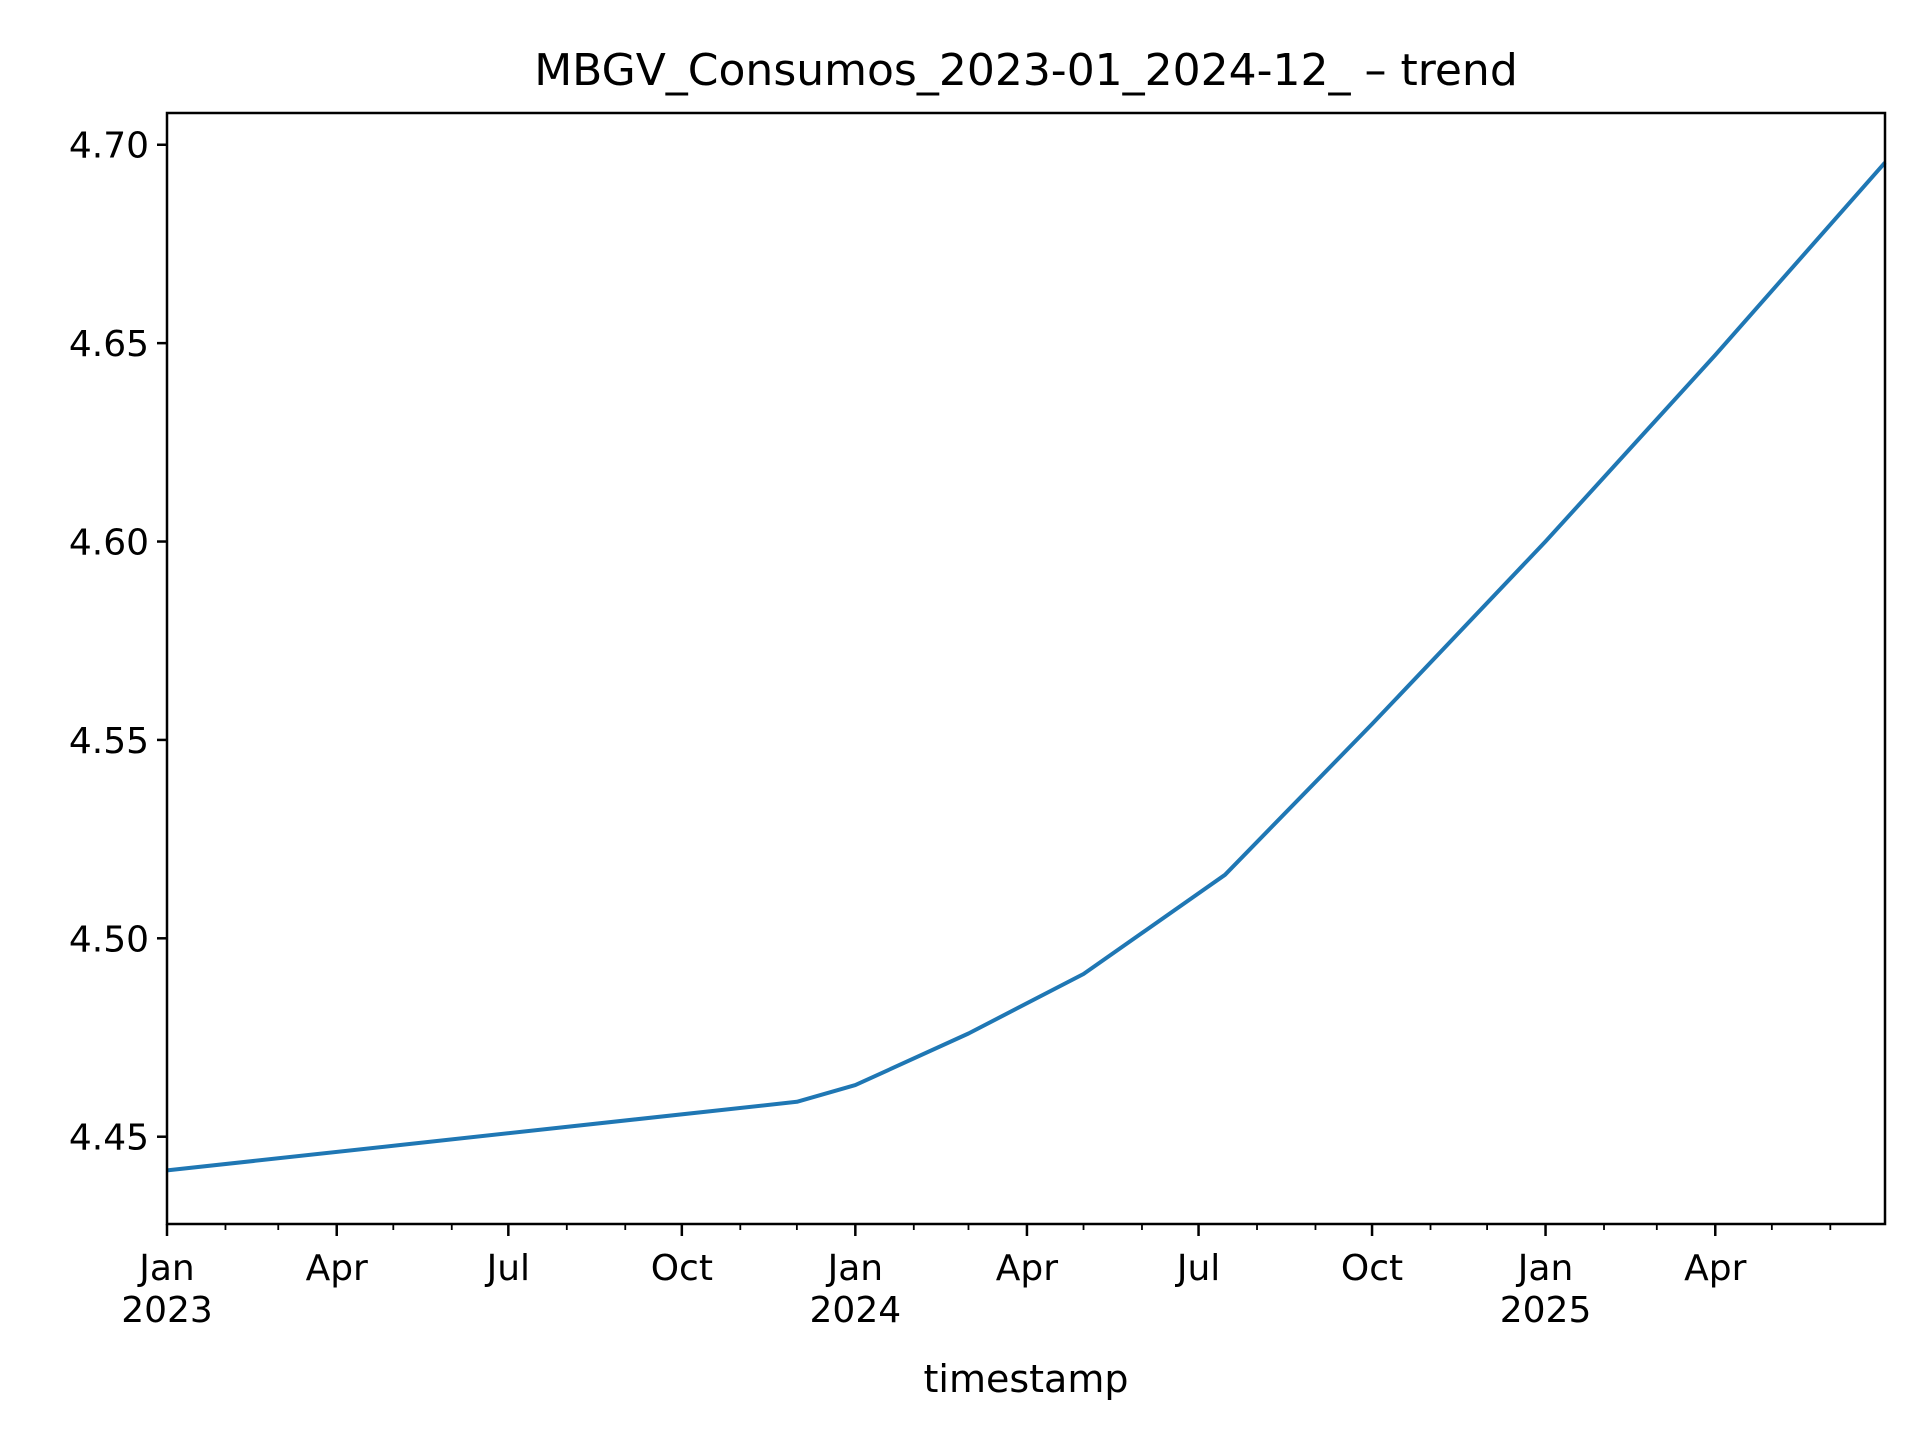 Image resolution: width=1920 pixels, height=1440 pixels. I want to click on chart-title: MBGV_Consumos_2023-01_2024-12_ – trend, so click(1026, 70).